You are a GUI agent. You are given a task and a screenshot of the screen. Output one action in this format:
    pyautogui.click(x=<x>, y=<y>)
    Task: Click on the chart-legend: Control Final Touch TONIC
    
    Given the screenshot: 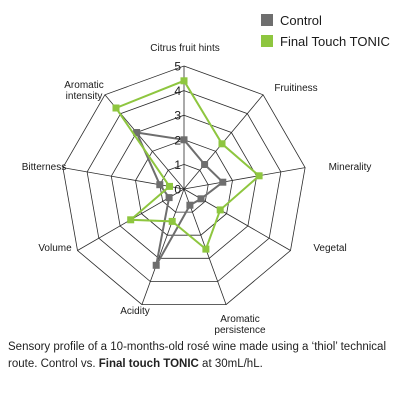 What is the action you would take?
    pyautogui.click(x=325, y=31)
    